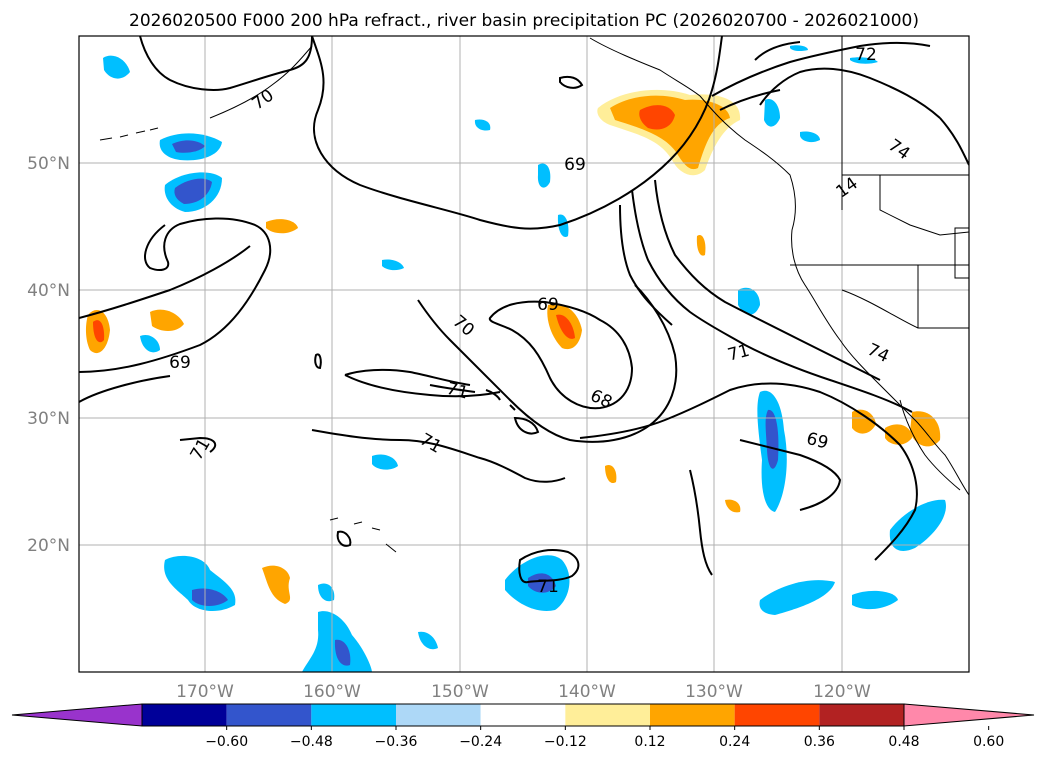 This screenshot has width=1047, height=765. Describe the element at coordinates (903, 742) in the screenshot. I see `colorbar-tick-label: 0.48` at that location.